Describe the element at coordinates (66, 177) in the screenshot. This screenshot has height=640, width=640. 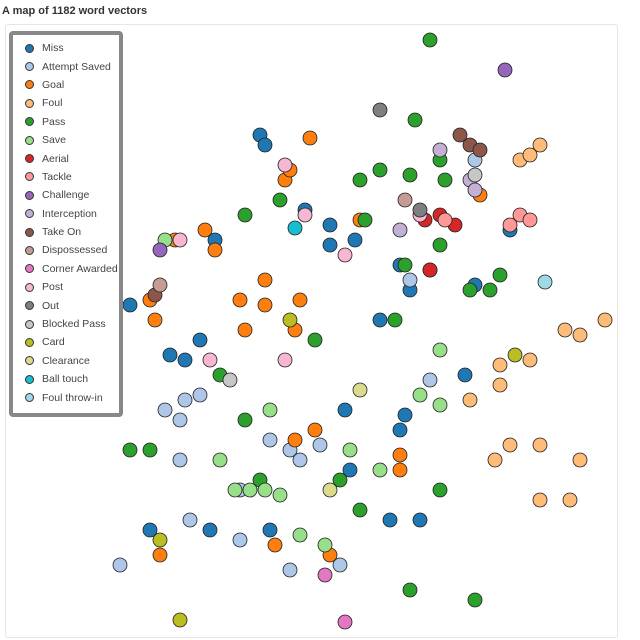
I see `legend-item: Tackle` at that location.